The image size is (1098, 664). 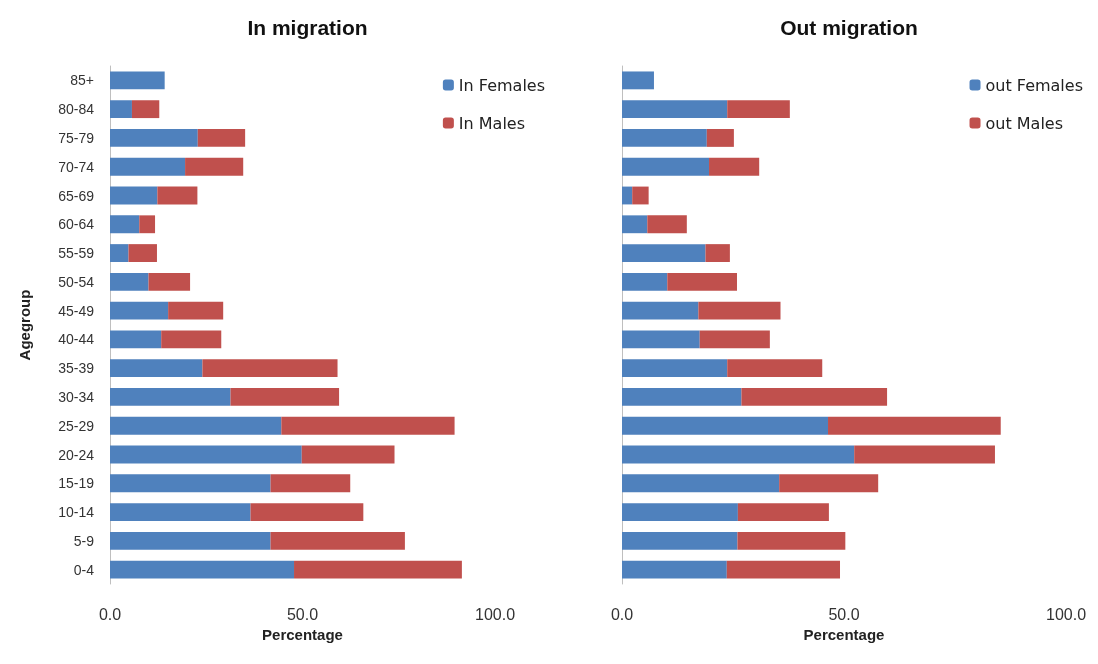 What do you see at coordinates (76, 483) in the screenshot?
I see `y-tick-label: 15-19` at bounding box center [76, 483].